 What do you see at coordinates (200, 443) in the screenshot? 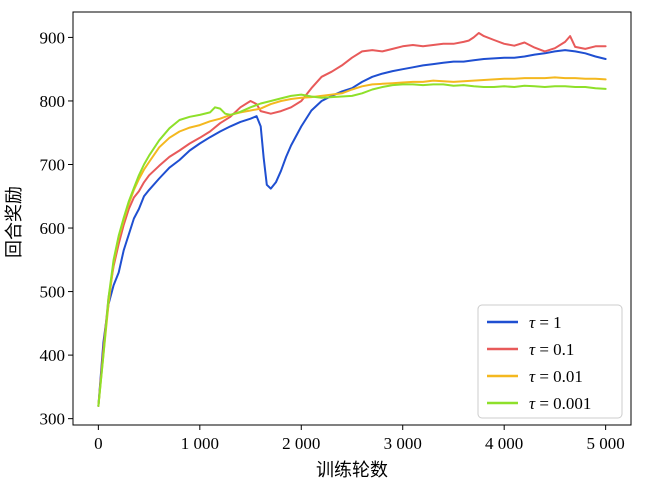
I see `x-tick-label: 1 000` at bounding box center [200, 443].